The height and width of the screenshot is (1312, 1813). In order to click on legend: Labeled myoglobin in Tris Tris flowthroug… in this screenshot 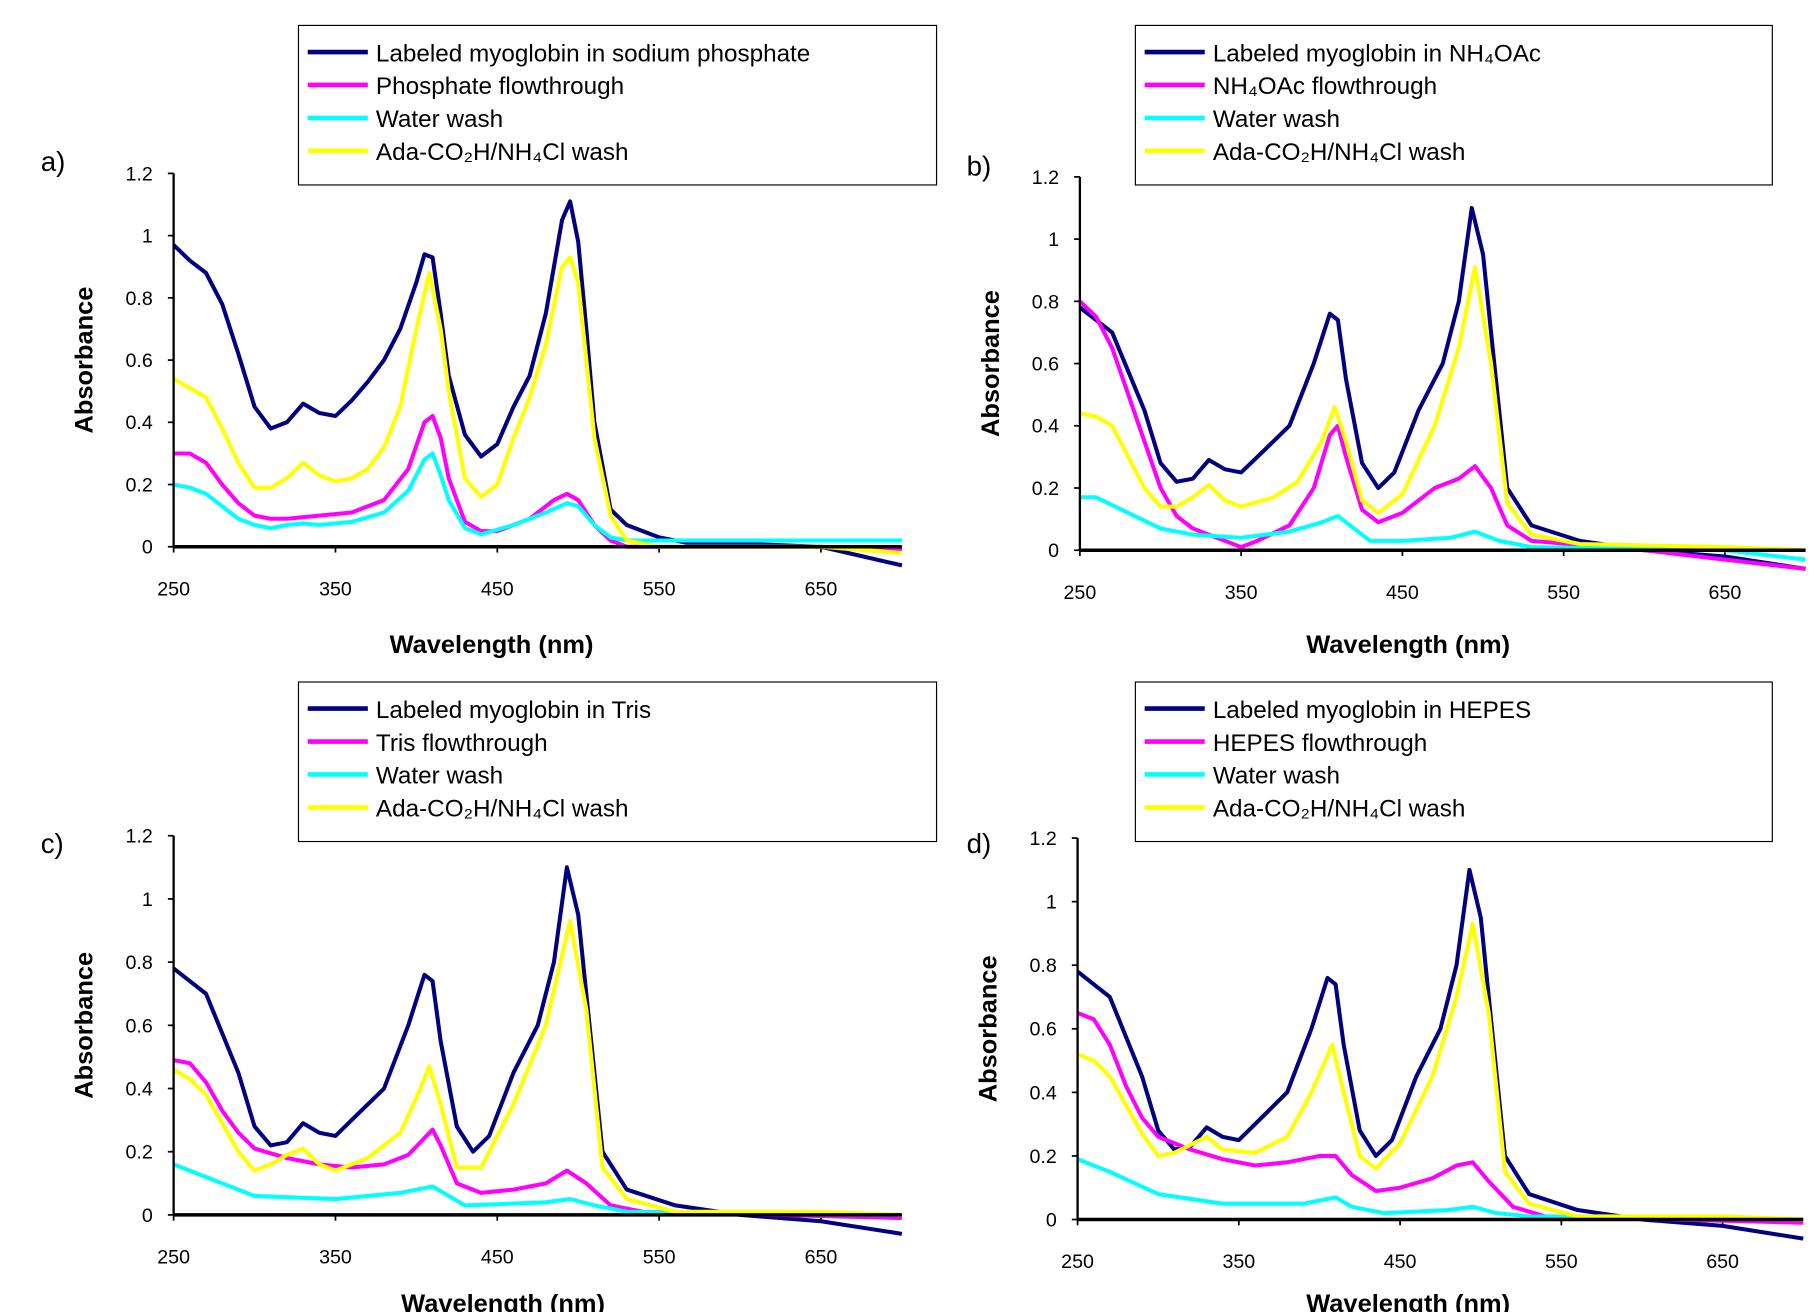, I will do `click(617, 762)`.